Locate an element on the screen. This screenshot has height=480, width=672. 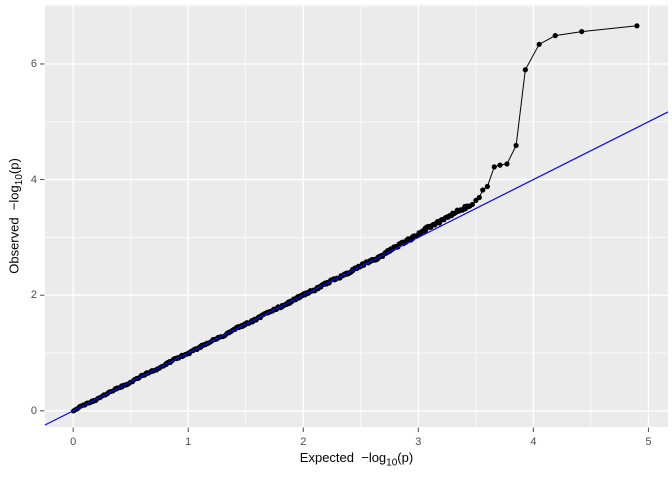
x-tick-label: 5 is located at coordinates (648, 442).